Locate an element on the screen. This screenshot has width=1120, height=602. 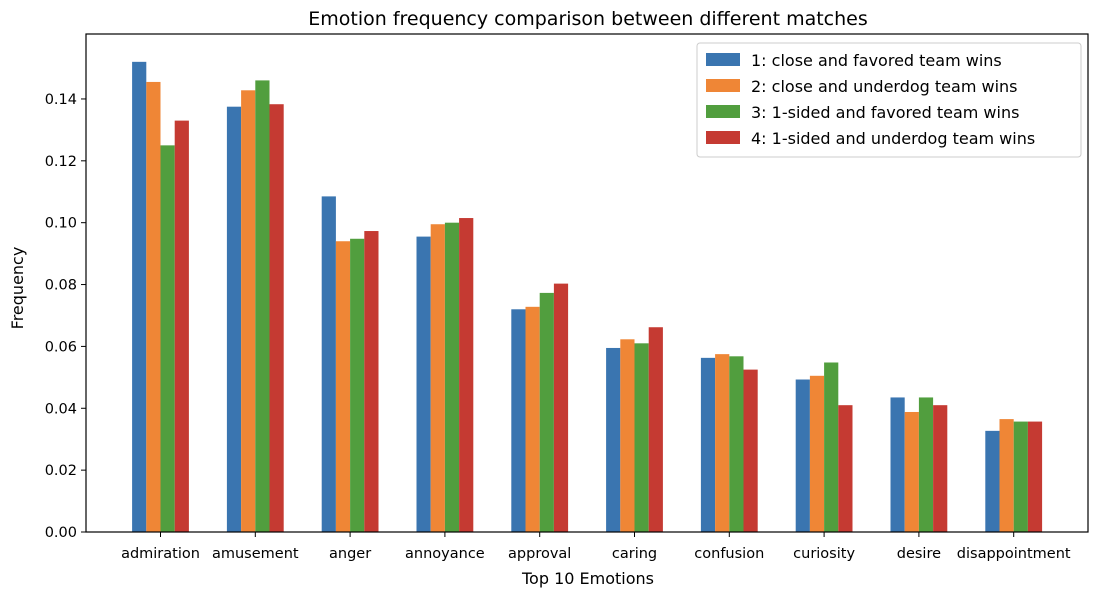
x-tick-label-amusement: amusement is located at coordinates (255, 554).